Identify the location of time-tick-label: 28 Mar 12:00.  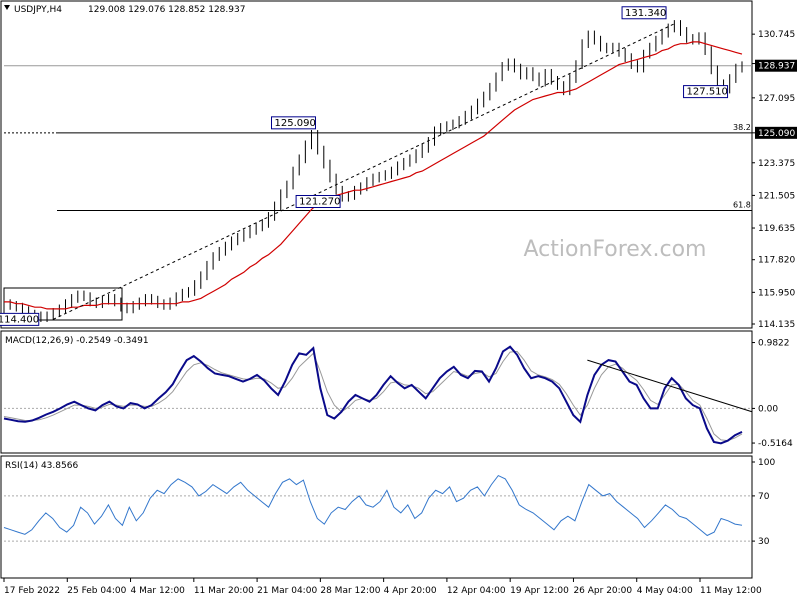
(350, 591).